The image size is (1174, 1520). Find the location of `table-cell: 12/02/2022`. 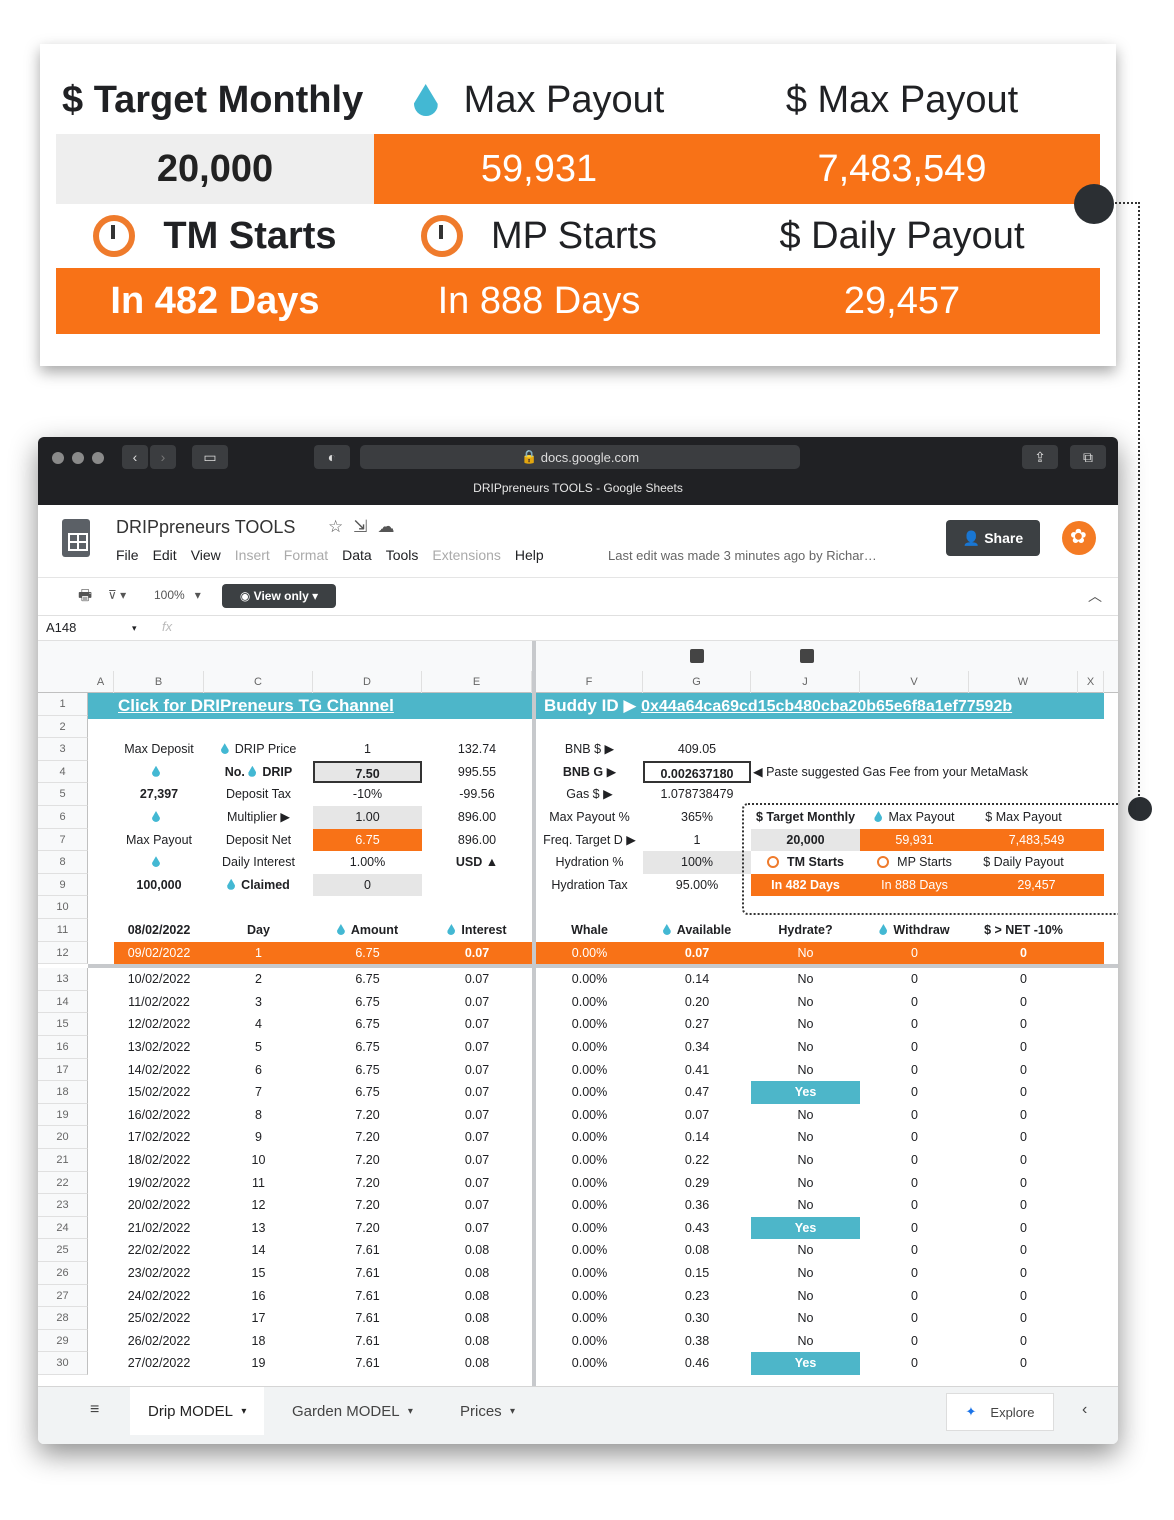

table-cell: 12/02/2022 is located at coordinates (159, 1024).